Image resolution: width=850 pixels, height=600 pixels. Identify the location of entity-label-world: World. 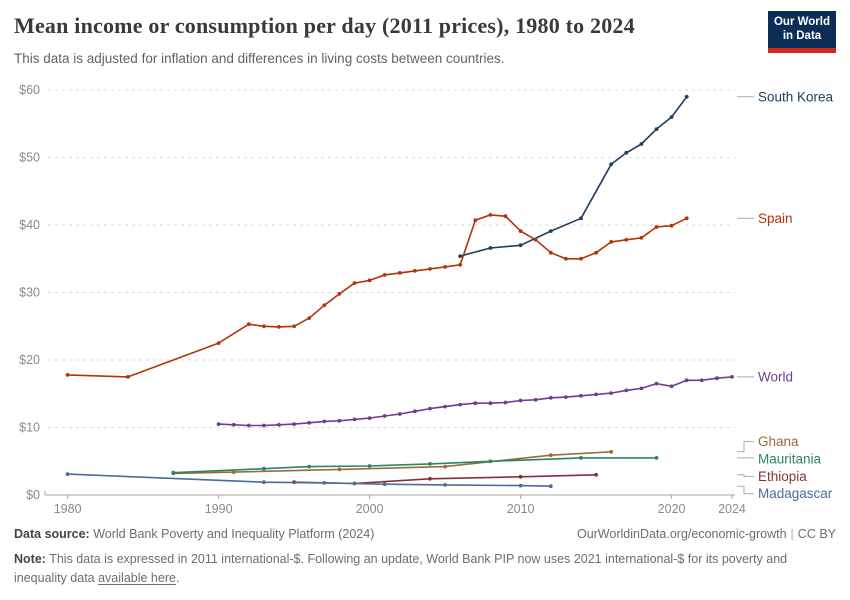
(775, 376).